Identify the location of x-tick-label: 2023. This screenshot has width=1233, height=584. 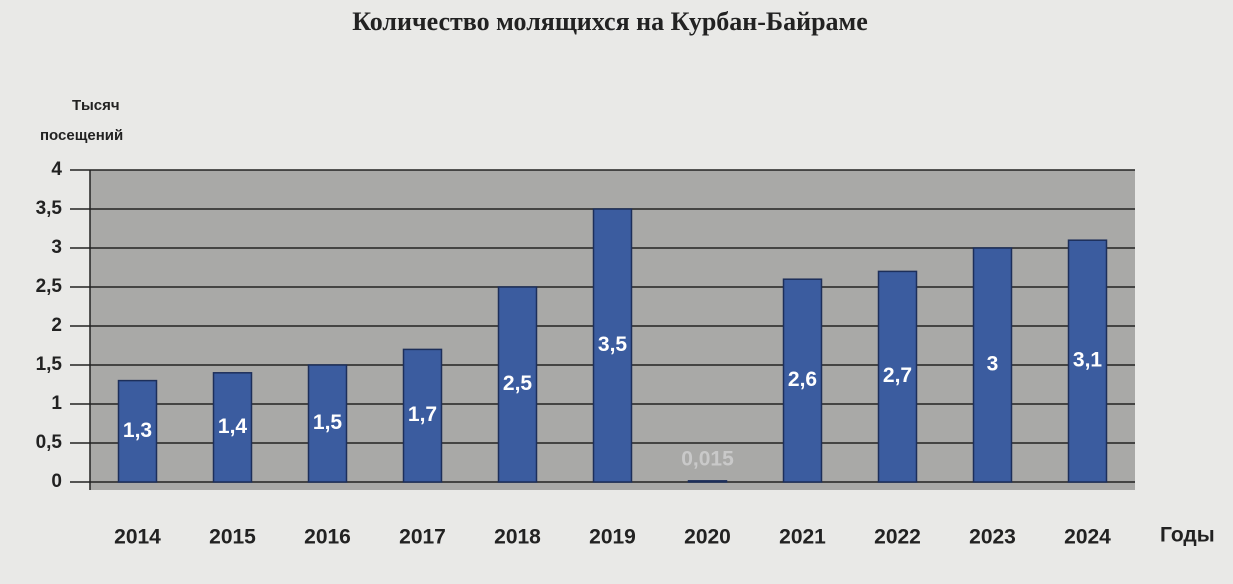
(992, 537).